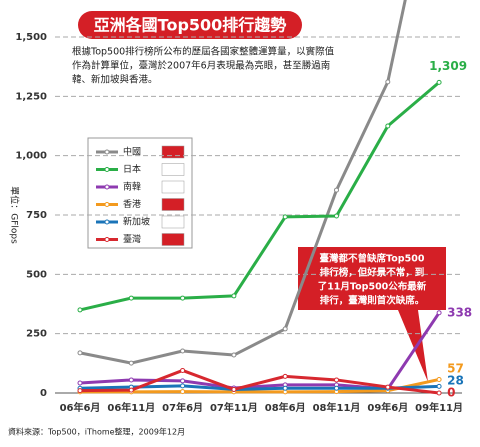 This screenshot has width=480, height=447. What do you see at coordinates (201, 66) in the screenshot?
I see `description-line: 作為計算單位，臺灣於2007年6月表現最為亮眼，甚至勝過南` at bounding box center [201, 66].